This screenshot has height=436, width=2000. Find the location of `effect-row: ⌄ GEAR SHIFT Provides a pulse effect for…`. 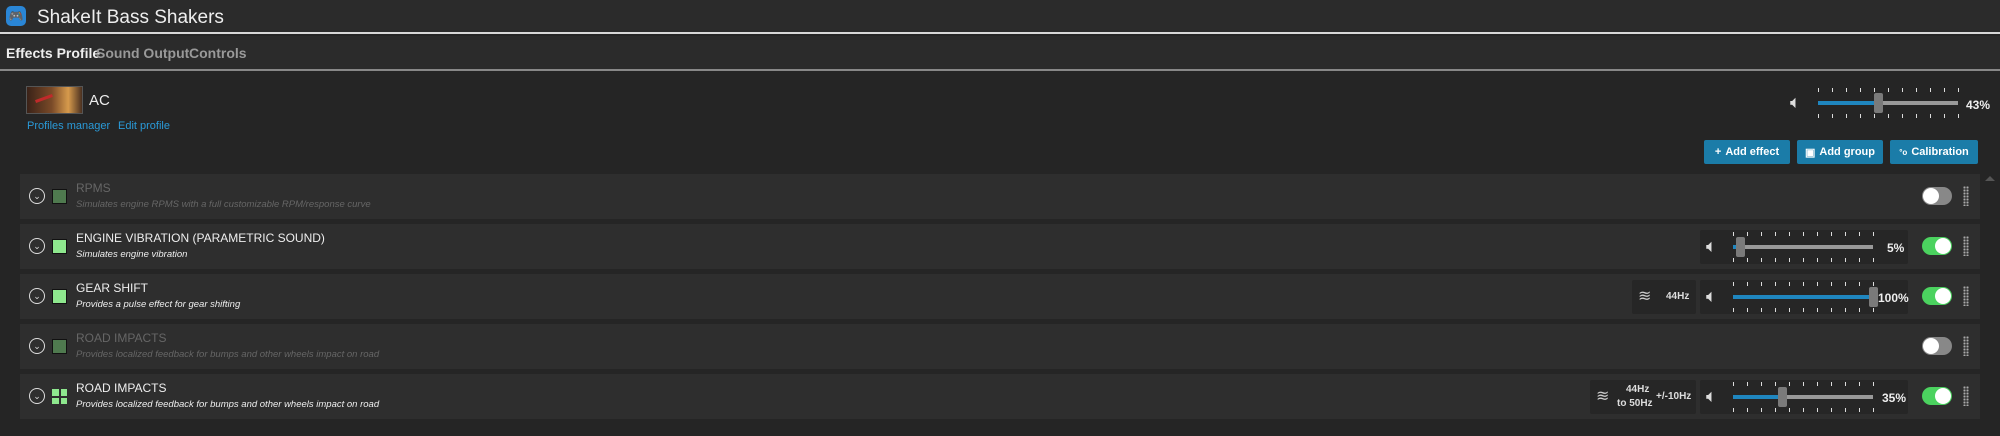

effect-row: ⌄ GEAR SHIFT Provides a pulse effect for… is located at coordinates (1000, 296).